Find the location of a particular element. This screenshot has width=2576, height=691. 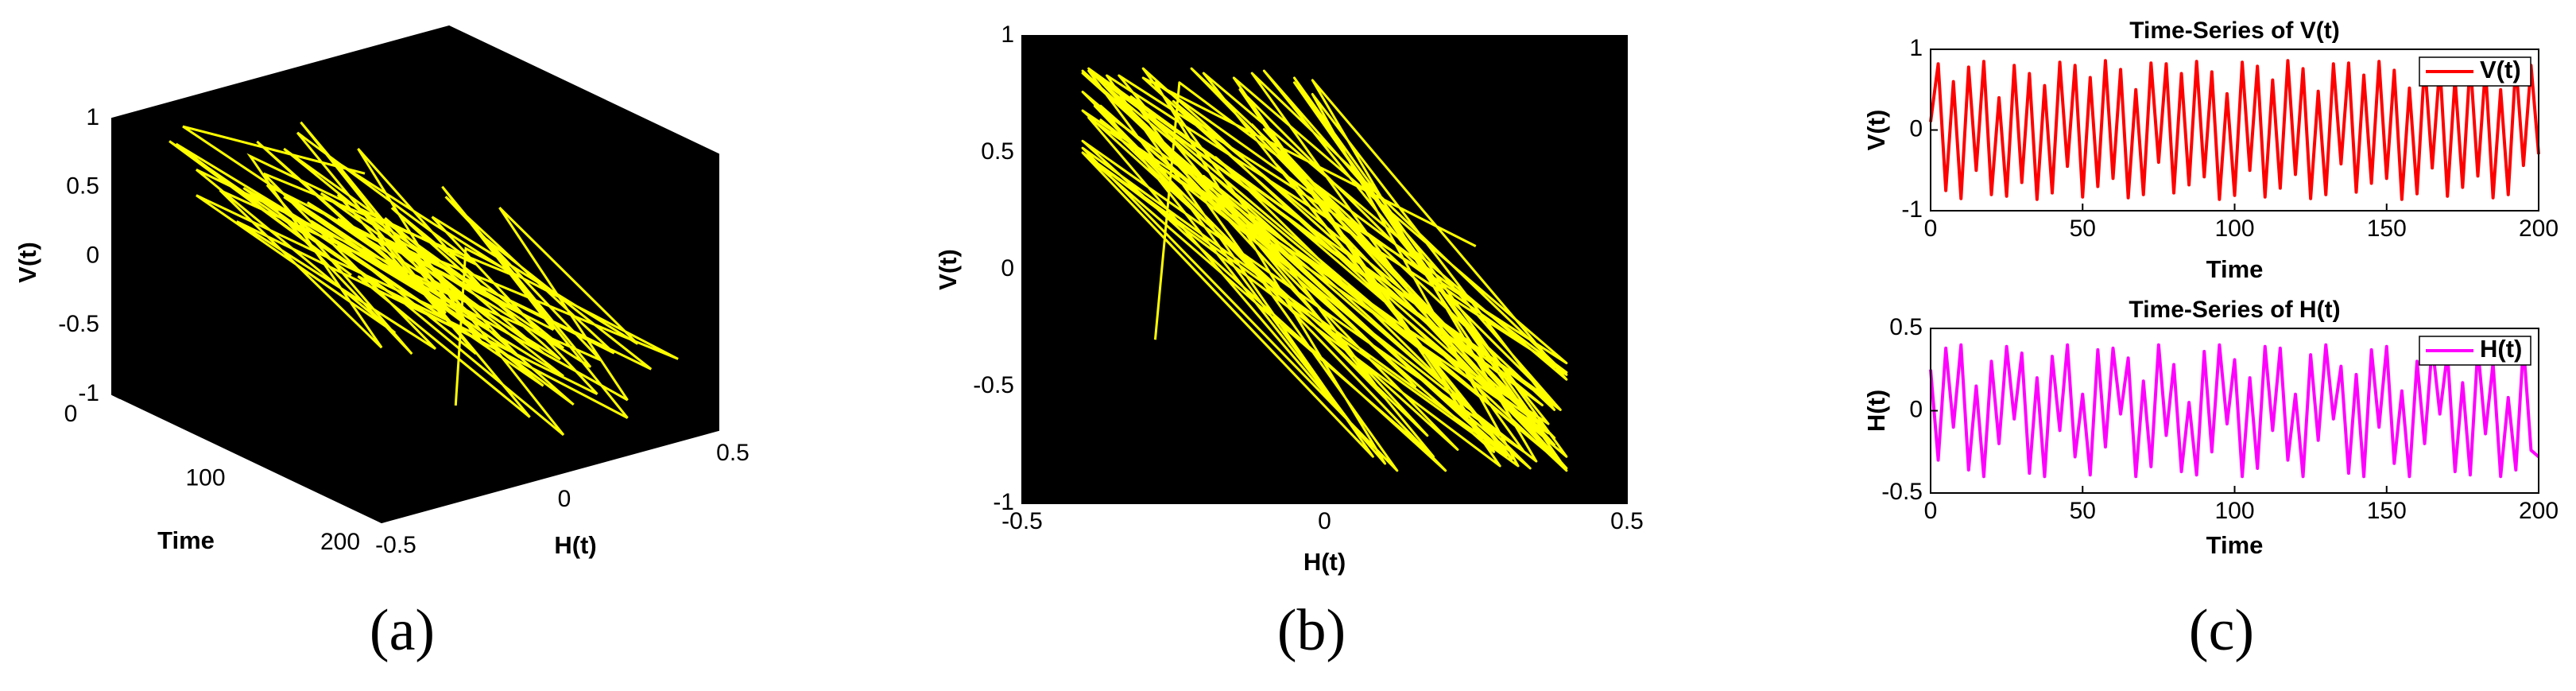

z-tick-label: -0.5 is located at coordinates (78, 324).